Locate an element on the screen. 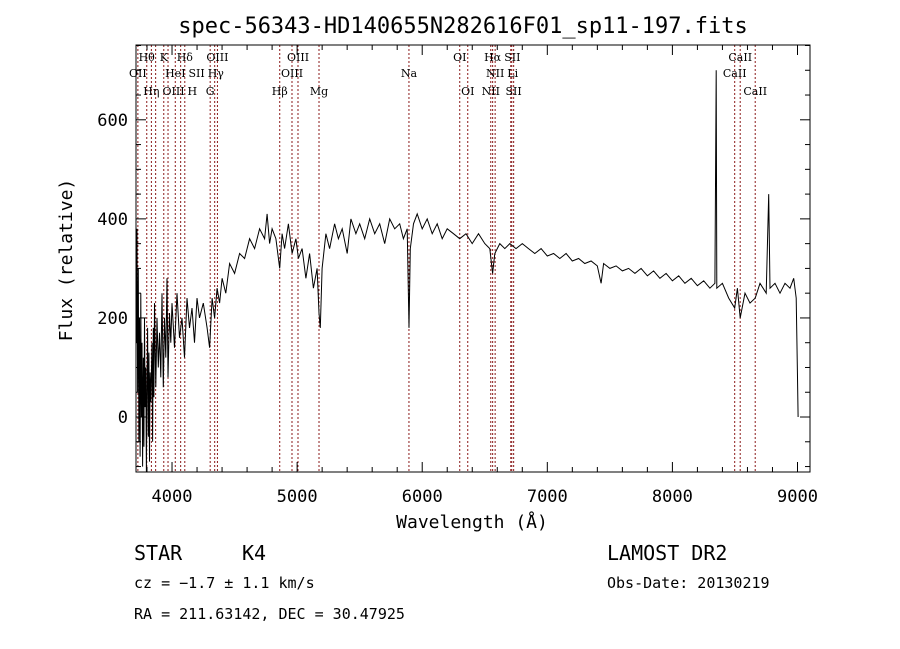  line-label: Hδ is located at coordinates (185, 57).